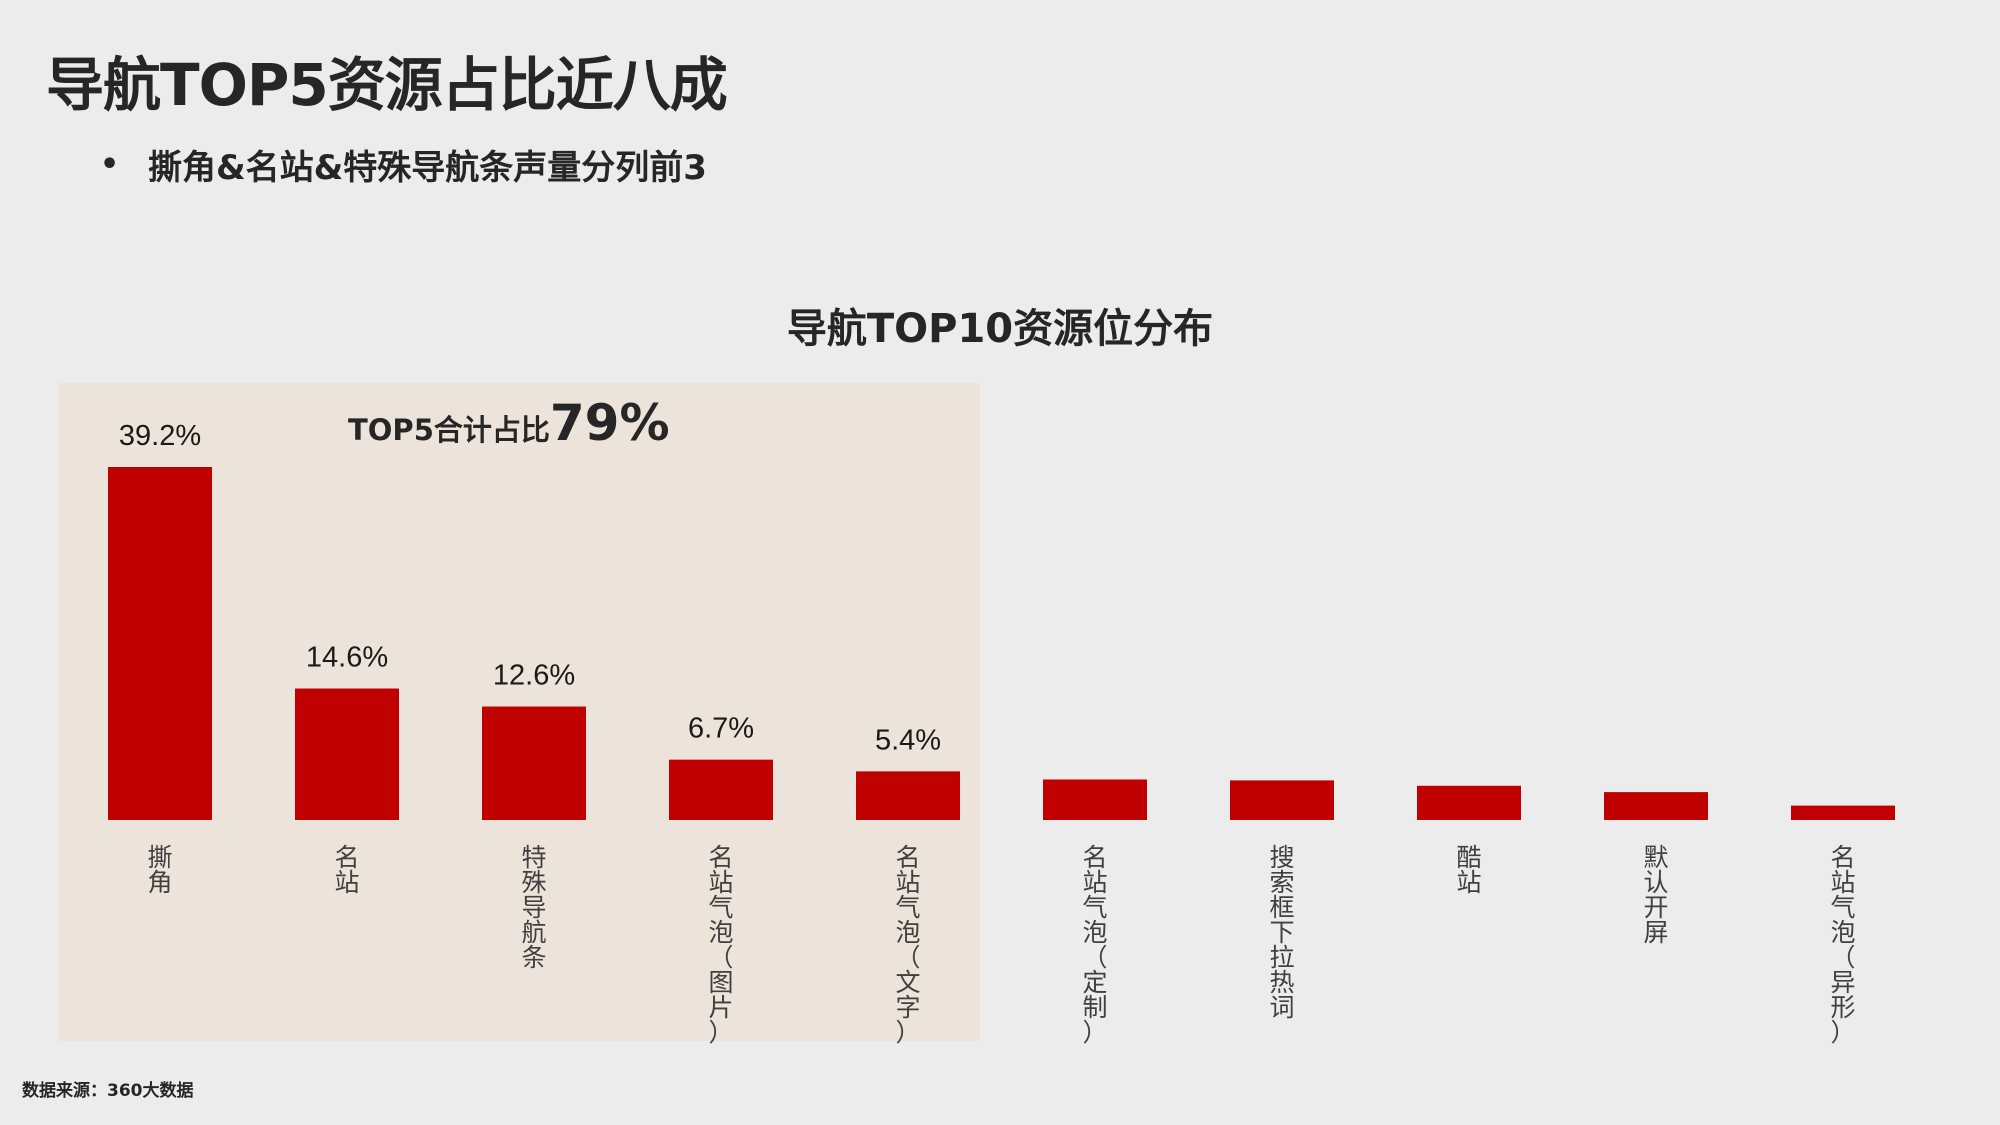  Describe the element at coordinates (1281, 857) in the screenshot. I see `category-char: 搜` at that location.